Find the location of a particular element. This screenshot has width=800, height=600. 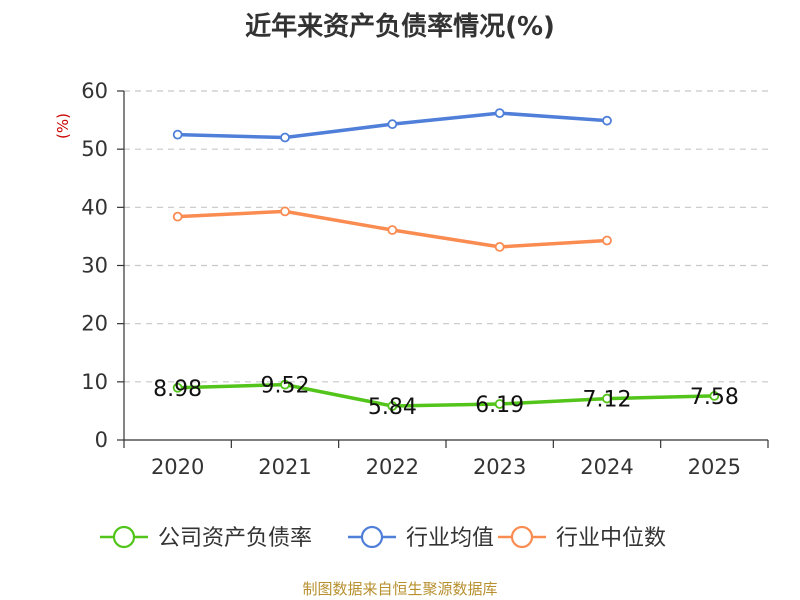

x-tick-label-2022: 2022 is located at coordinates (392, 467).